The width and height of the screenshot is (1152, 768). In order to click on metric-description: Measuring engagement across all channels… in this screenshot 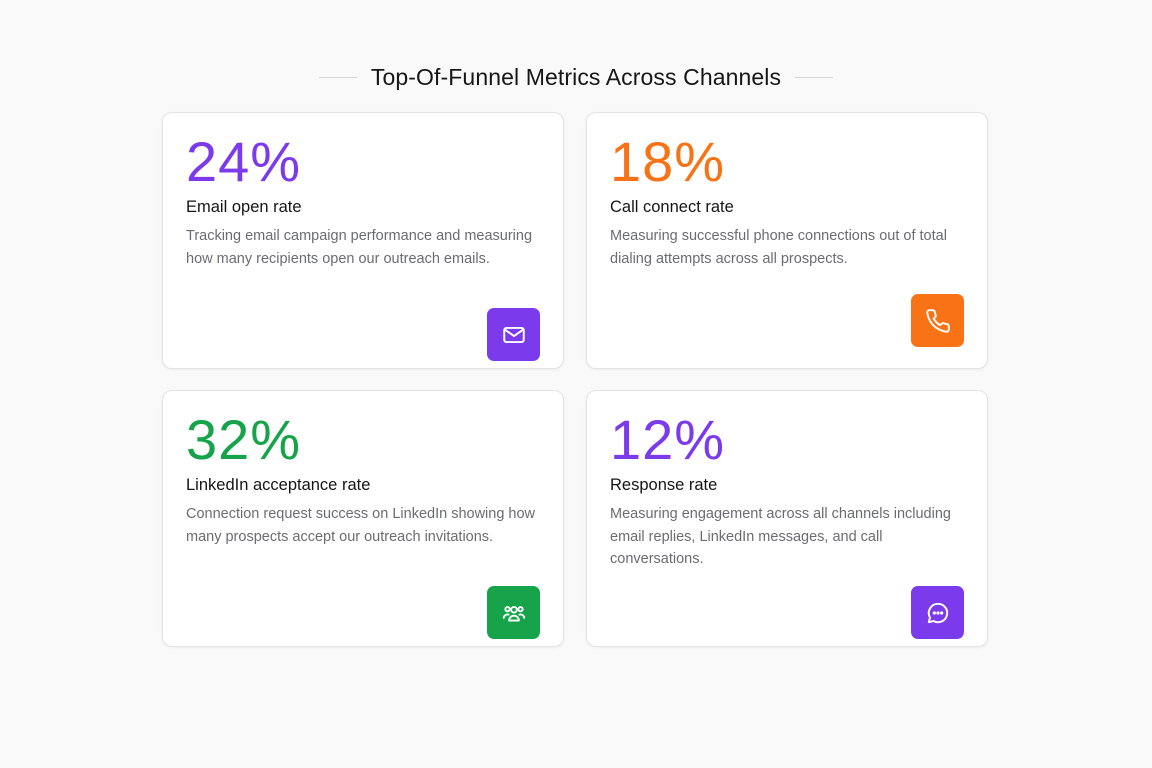, I will do `click(780, 536)`.